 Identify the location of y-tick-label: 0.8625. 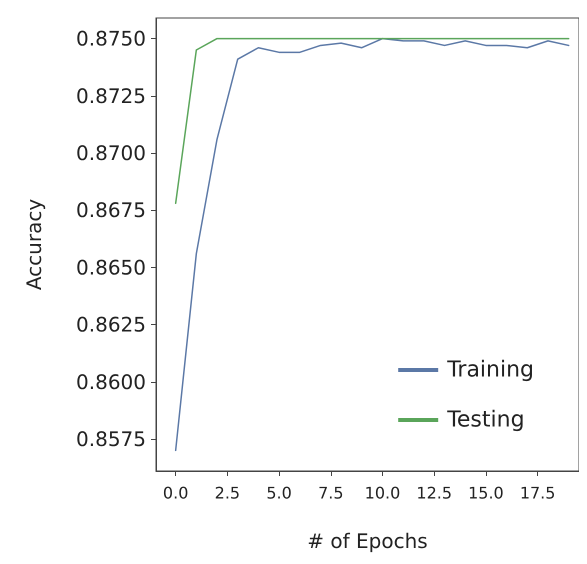
(111, 324).